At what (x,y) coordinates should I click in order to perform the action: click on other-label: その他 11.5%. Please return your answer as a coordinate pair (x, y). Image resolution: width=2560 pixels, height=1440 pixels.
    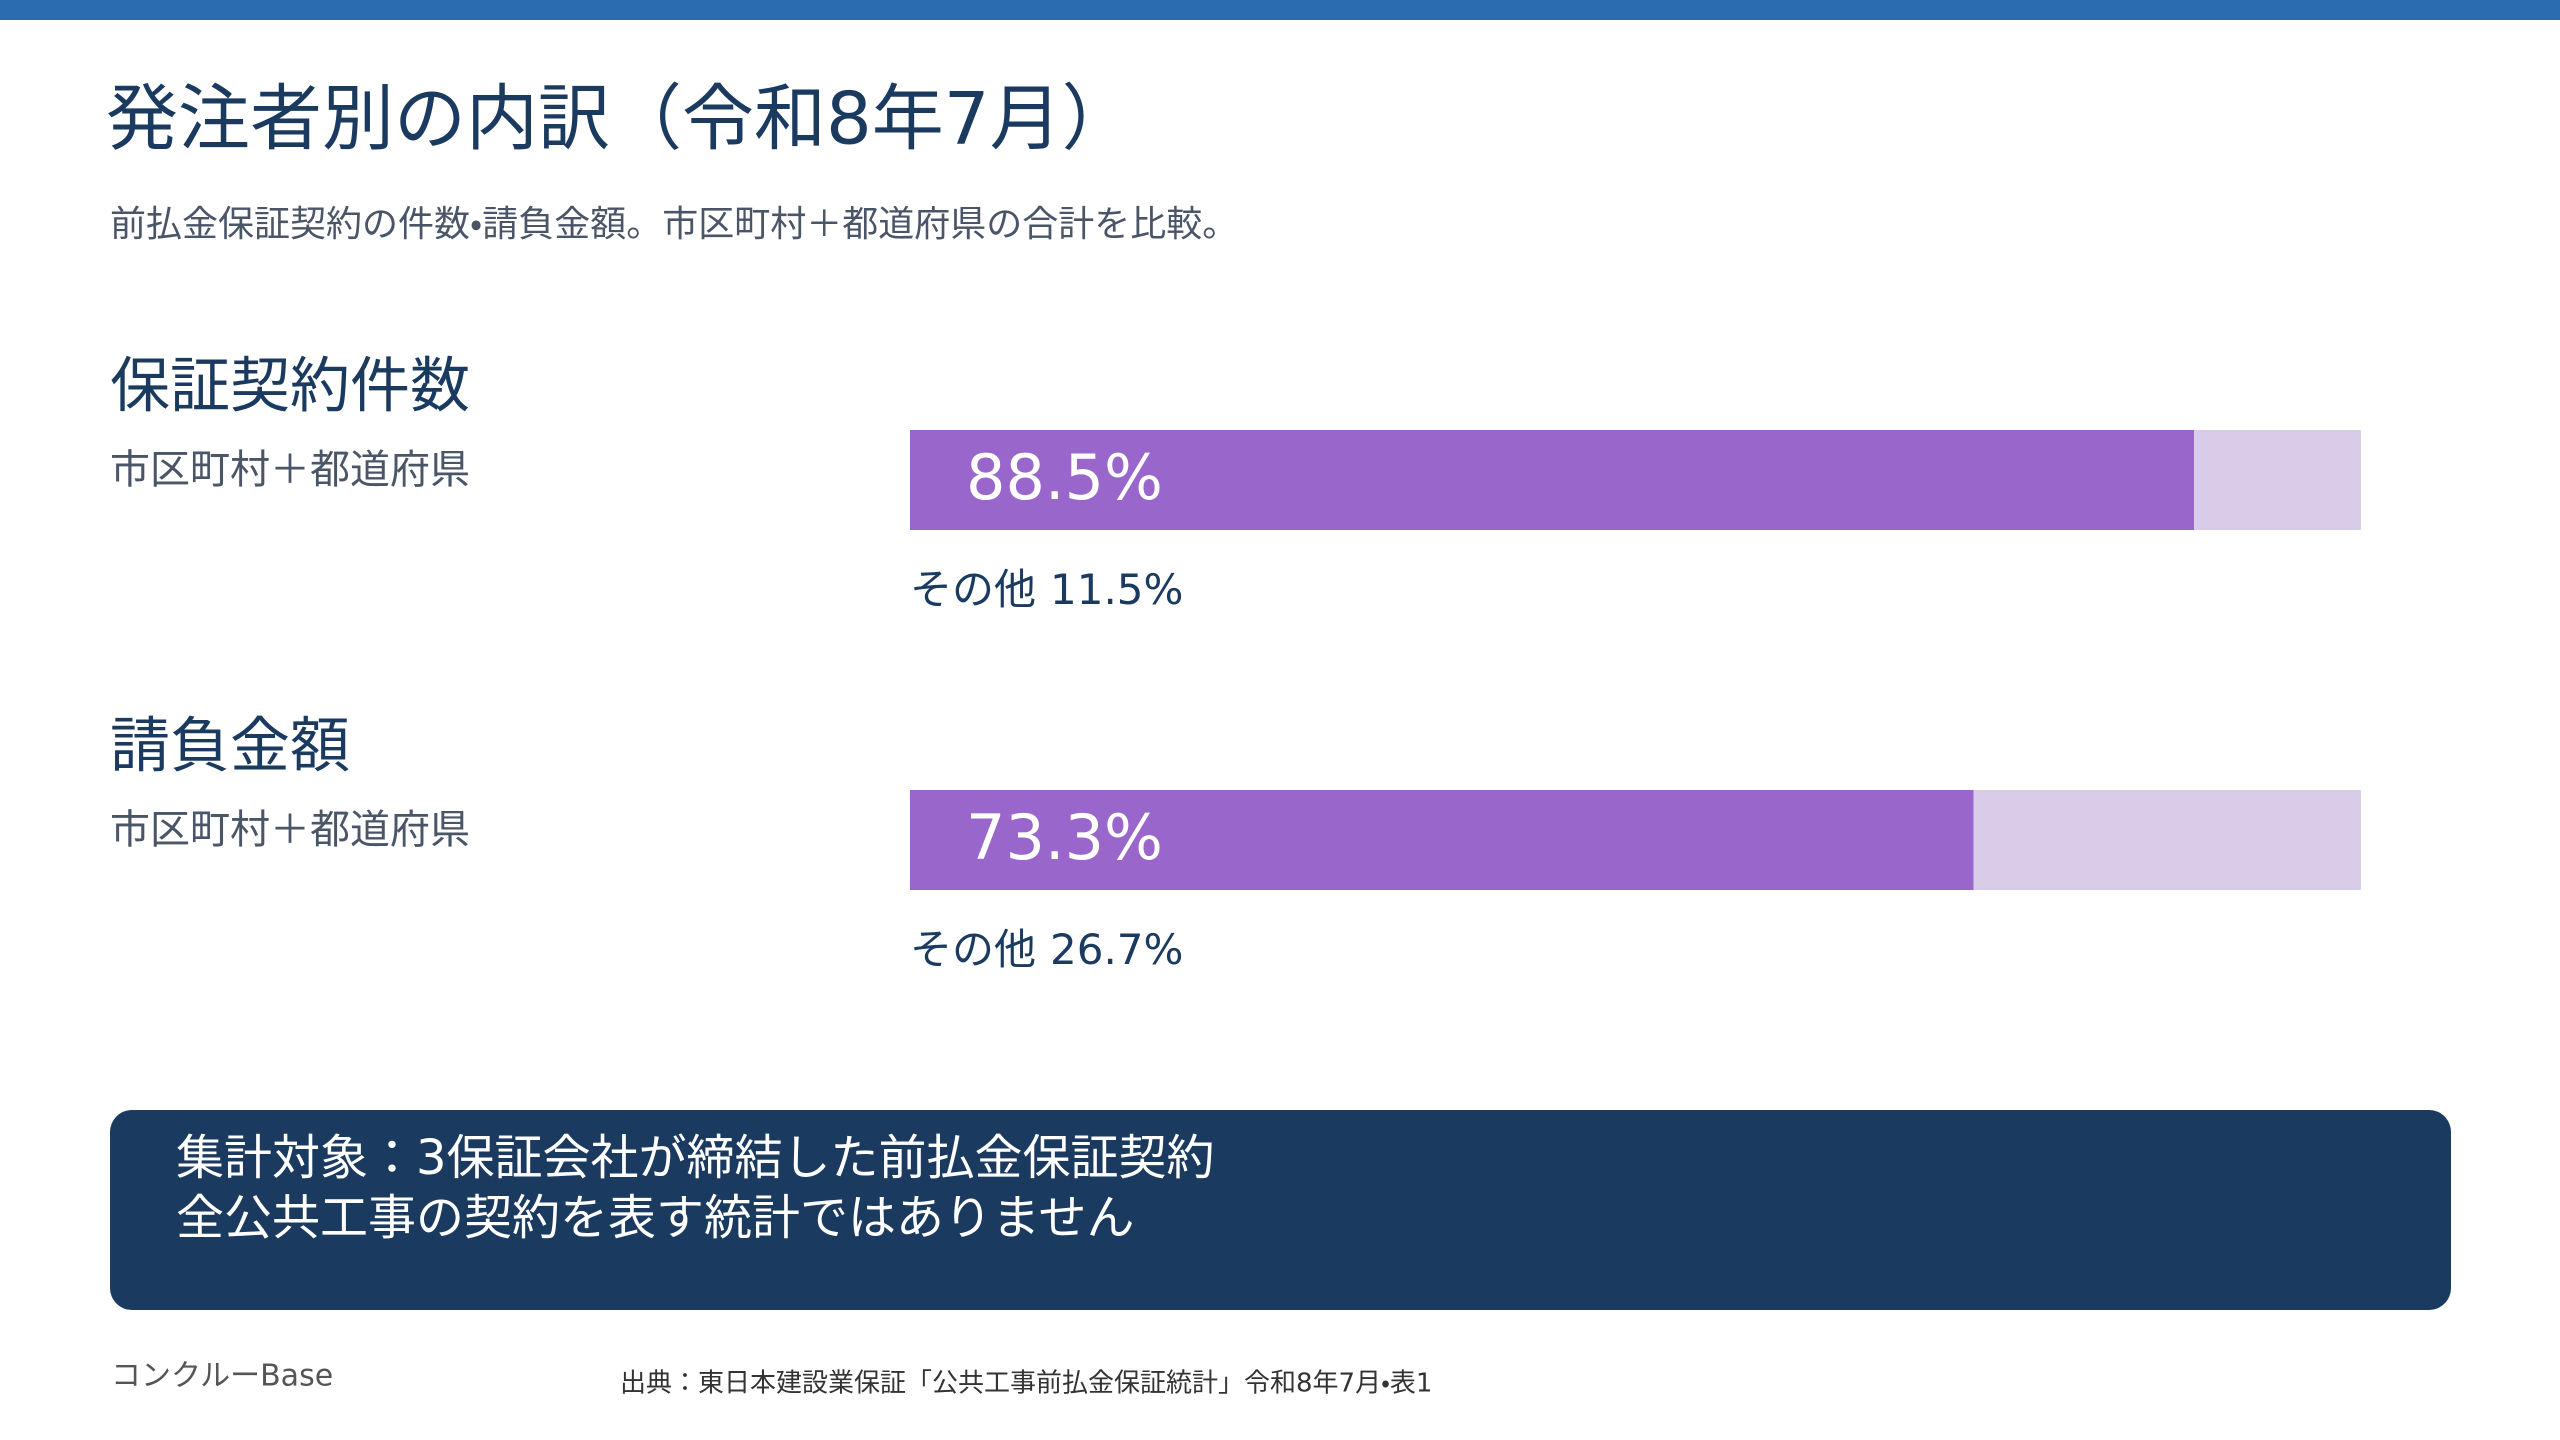
    Looking at the image, I should click on (1046, 589).